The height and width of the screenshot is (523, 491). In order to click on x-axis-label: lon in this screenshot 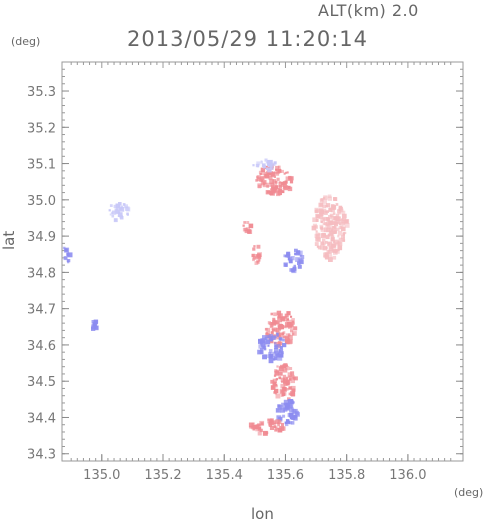, I will do `click(262, 514)`.